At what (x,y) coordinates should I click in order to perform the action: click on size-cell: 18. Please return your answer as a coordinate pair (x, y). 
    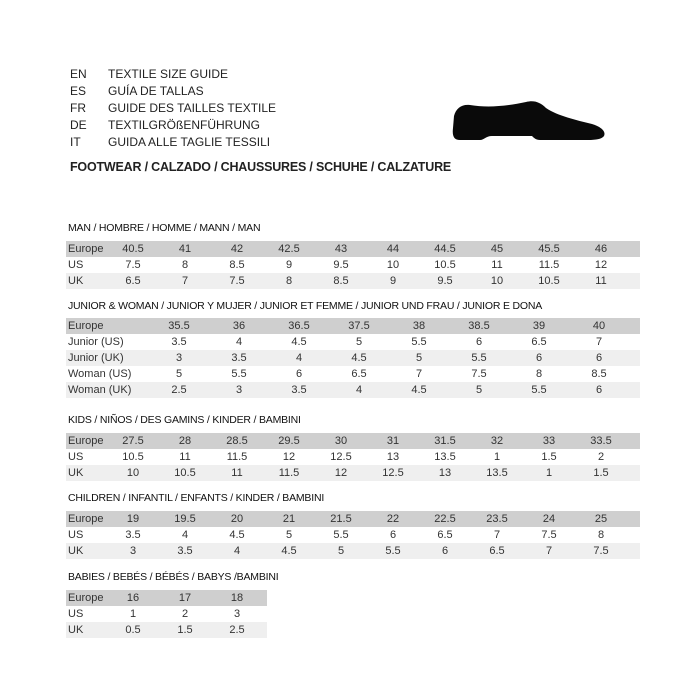
    Looking at the image, I should click on (237, 598).